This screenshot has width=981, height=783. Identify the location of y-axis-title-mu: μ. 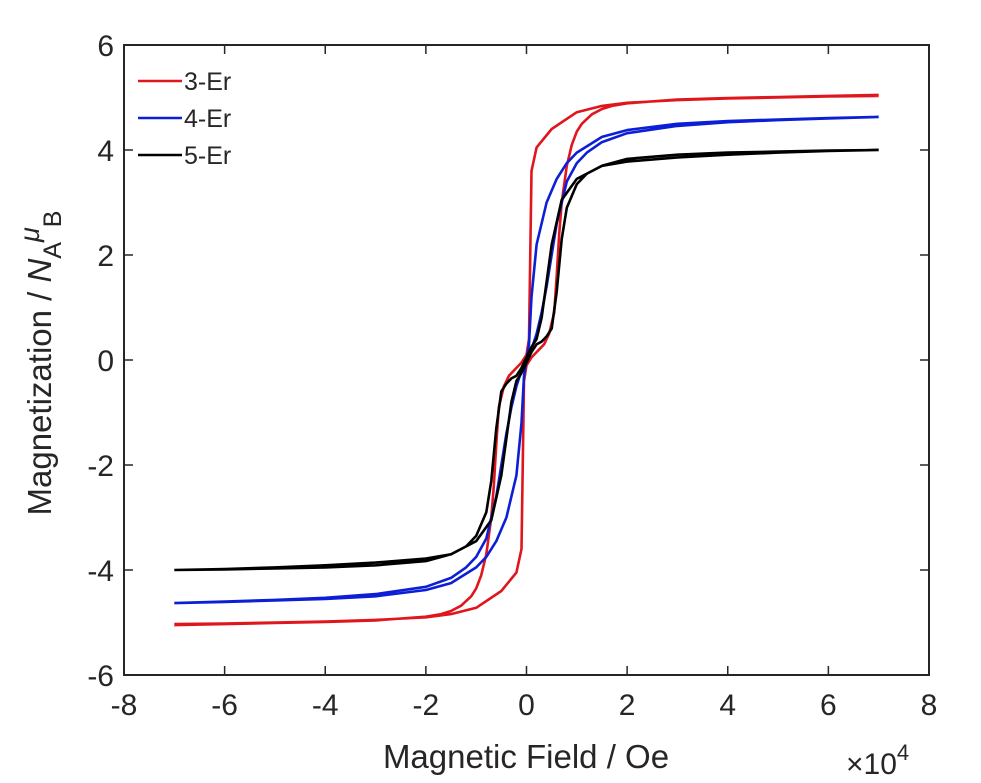
(30, 235).